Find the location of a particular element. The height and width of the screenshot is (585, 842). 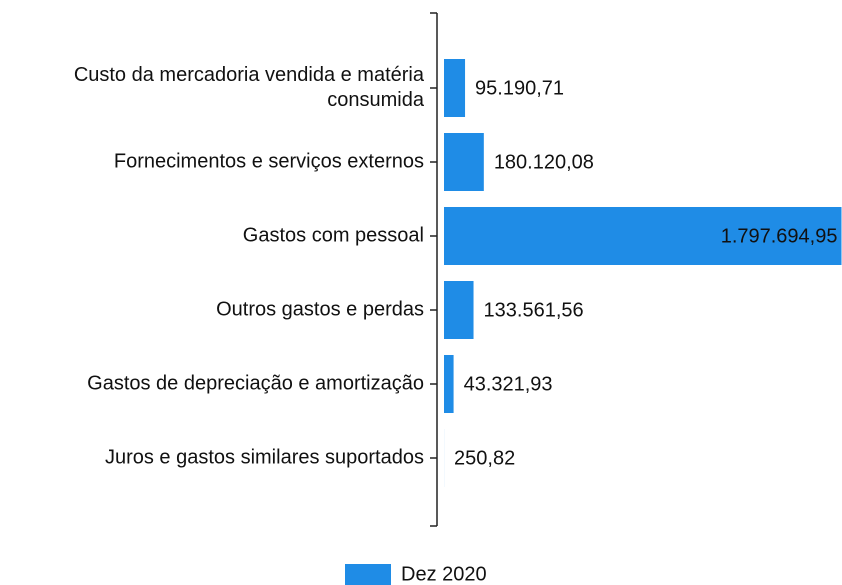

value-label: 133.561,56 is located at coordinates (534, 310).